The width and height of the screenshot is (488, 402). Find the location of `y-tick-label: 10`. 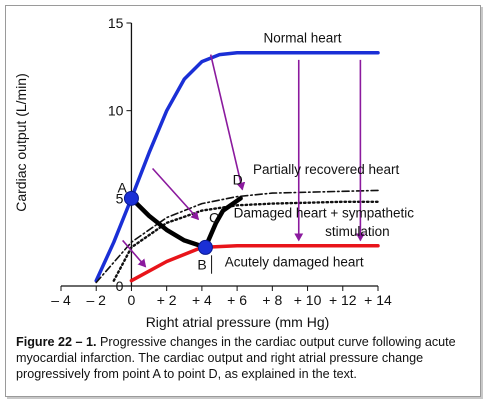

y-tick-label: 10 is located at coordinates (116, 111).